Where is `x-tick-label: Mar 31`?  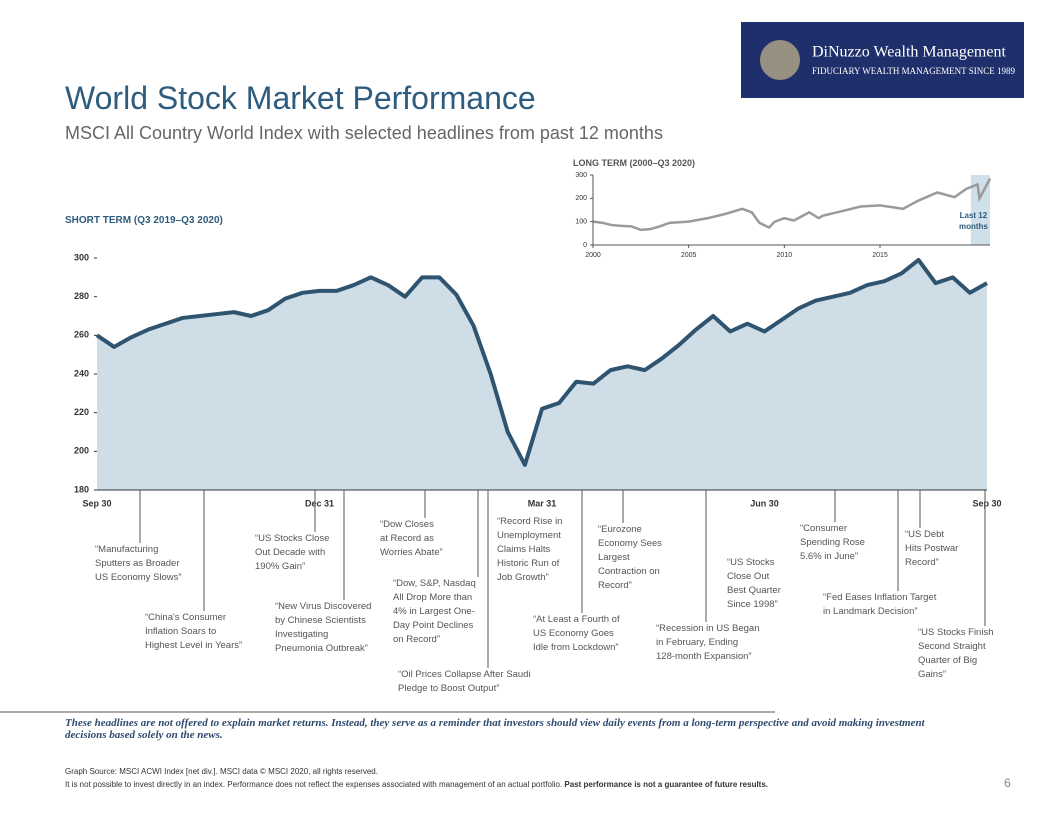
x-tick-label: Mar 31 is located at coordinates (542, 503).